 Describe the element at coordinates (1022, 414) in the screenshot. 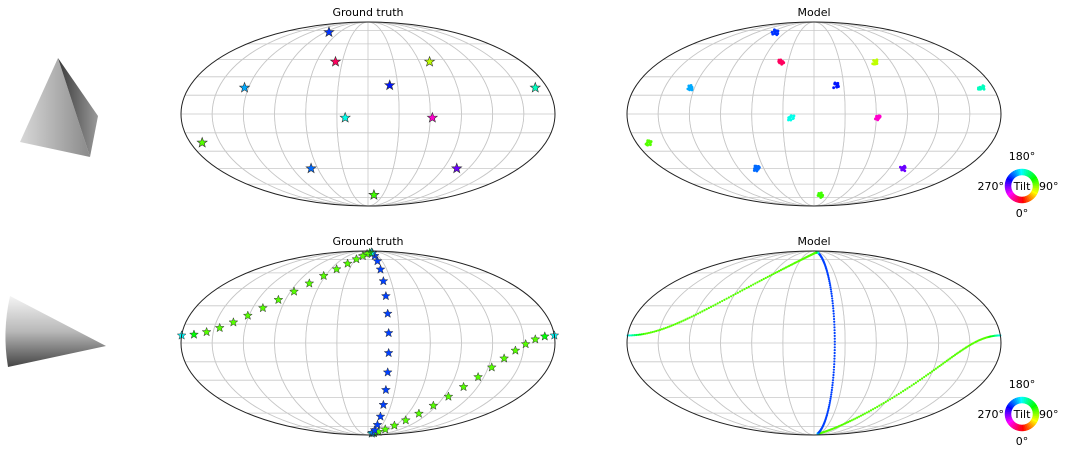

I see `colorwheel-center-label: Tilt` at that location.